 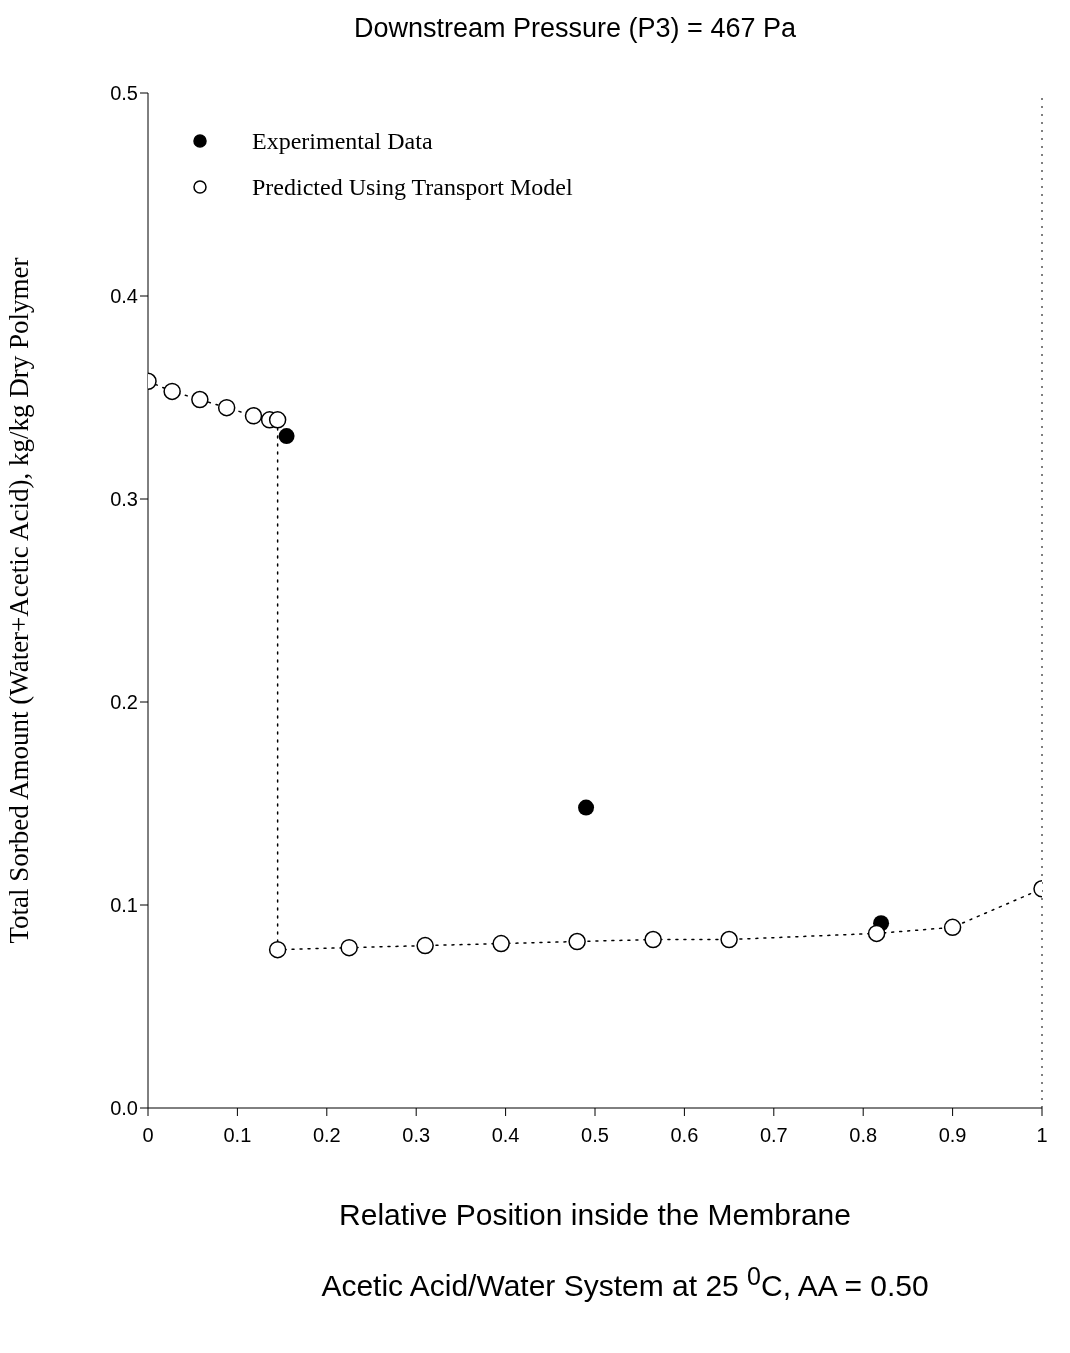 I want to click on x-tick-label: 1, so click(x=1042, y=1135).